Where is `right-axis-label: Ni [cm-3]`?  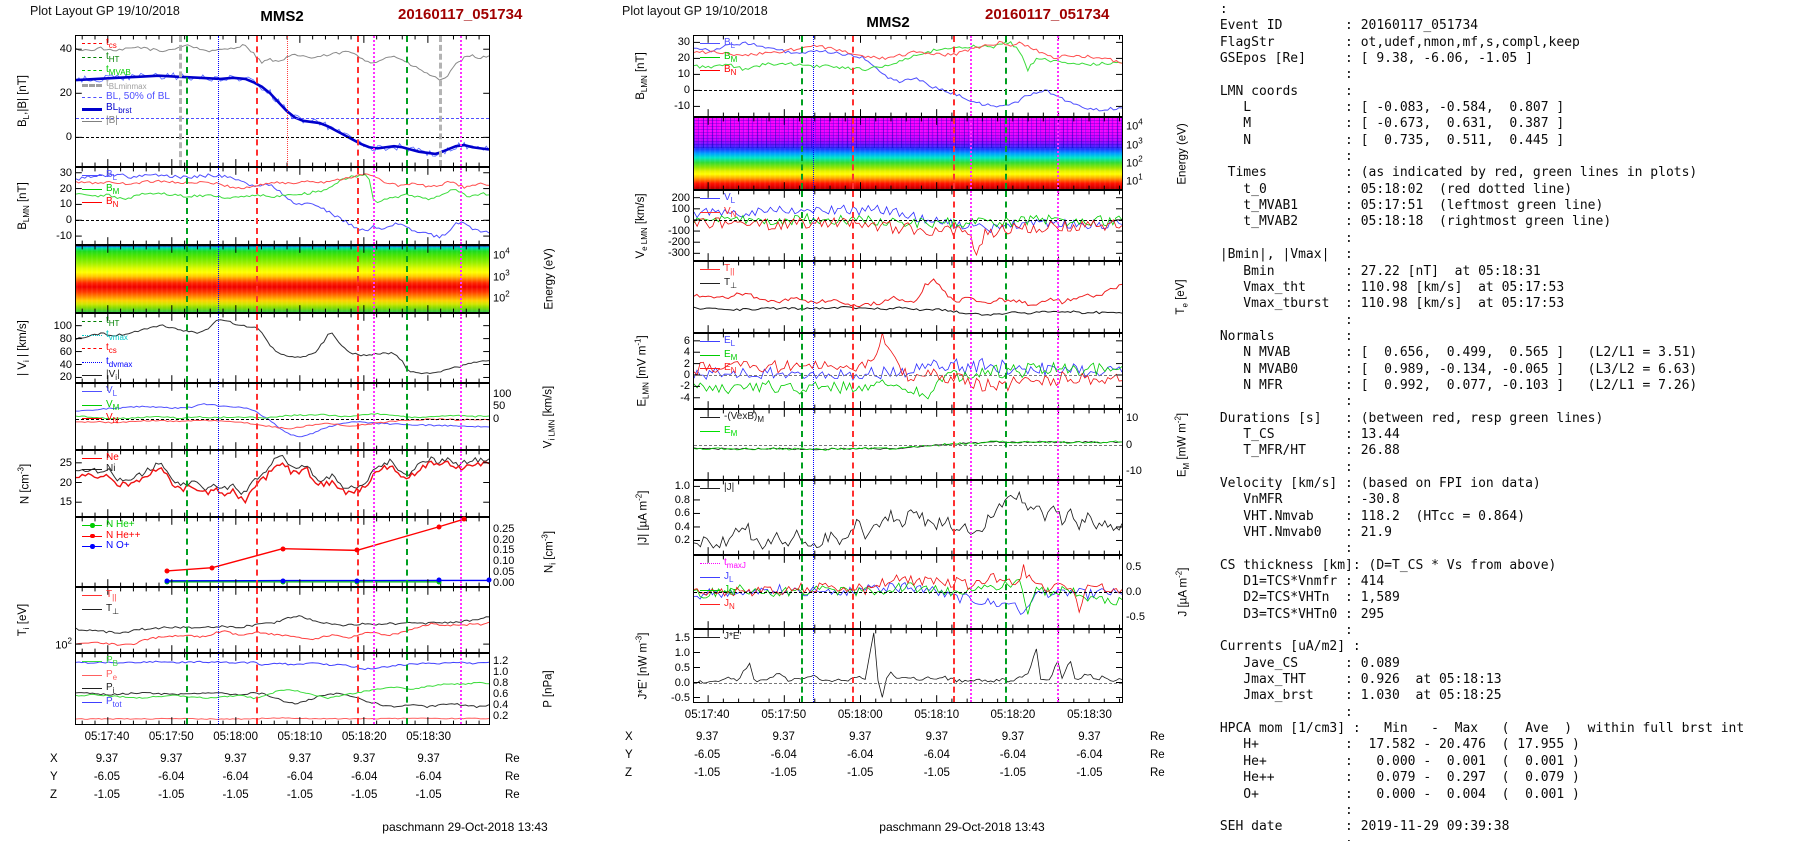
right-axis-label: Ni [cm-3] is located at coordinates (549, 552).